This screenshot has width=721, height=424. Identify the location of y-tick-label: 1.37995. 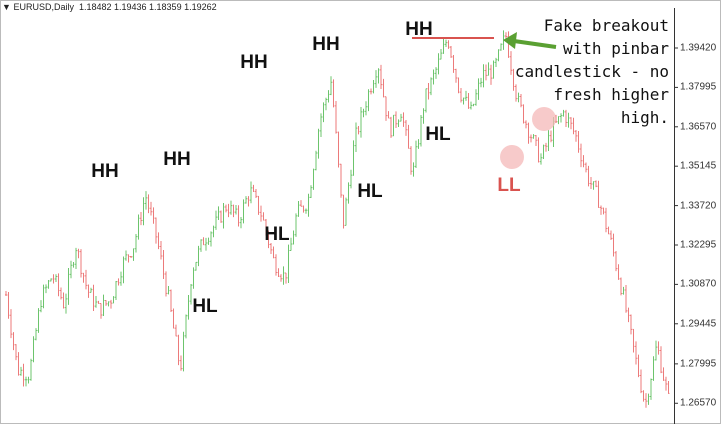
(698, 87).